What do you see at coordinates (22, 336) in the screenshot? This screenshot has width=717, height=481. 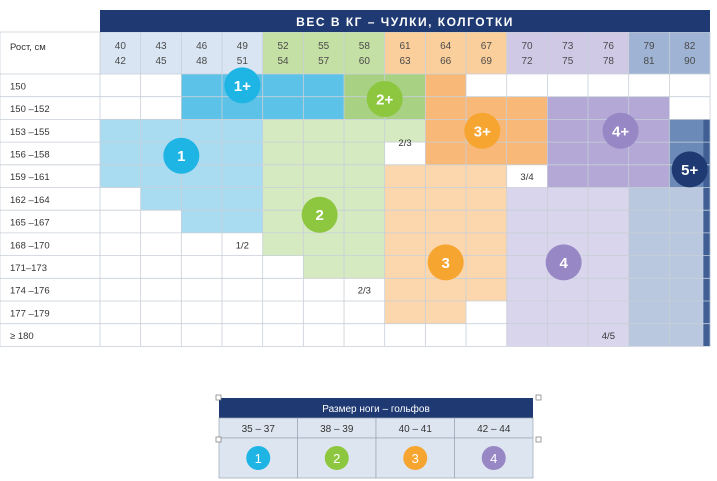 I see `height-range-label: ≥ 180` at bounding box center [22, 336].